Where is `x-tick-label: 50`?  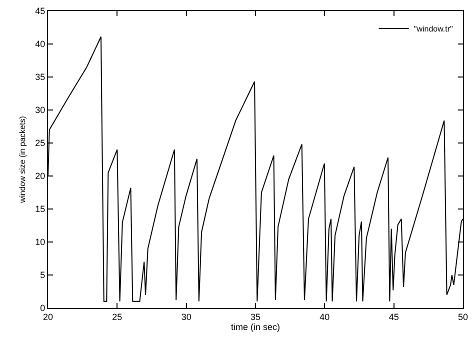
x-tick-label: 50 is located at coordinates (463, 317).